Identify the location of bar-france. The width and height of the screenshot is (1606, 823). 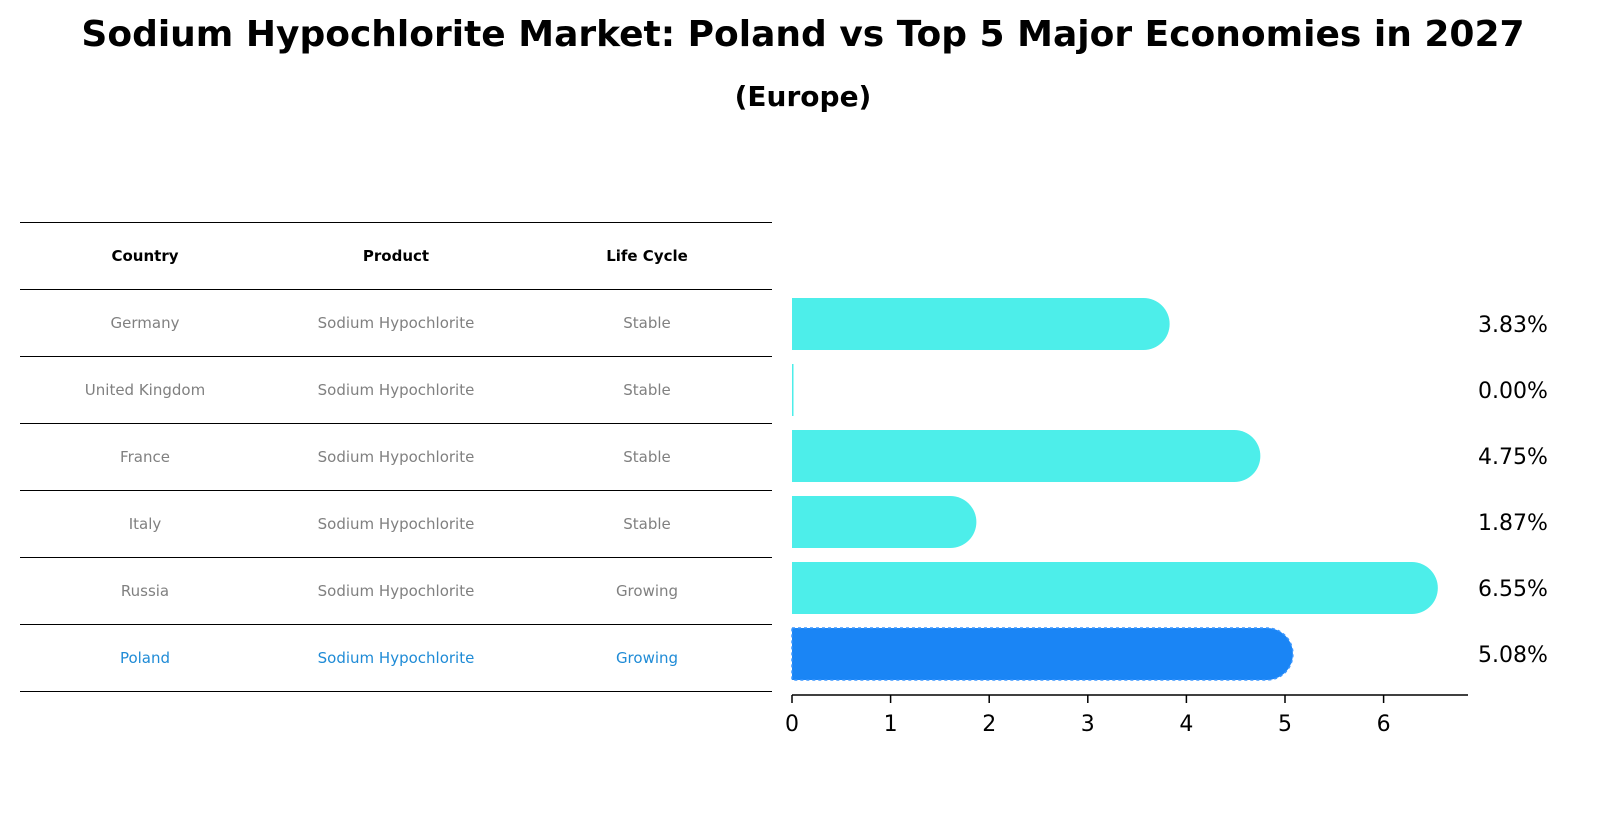
(1026, 456).